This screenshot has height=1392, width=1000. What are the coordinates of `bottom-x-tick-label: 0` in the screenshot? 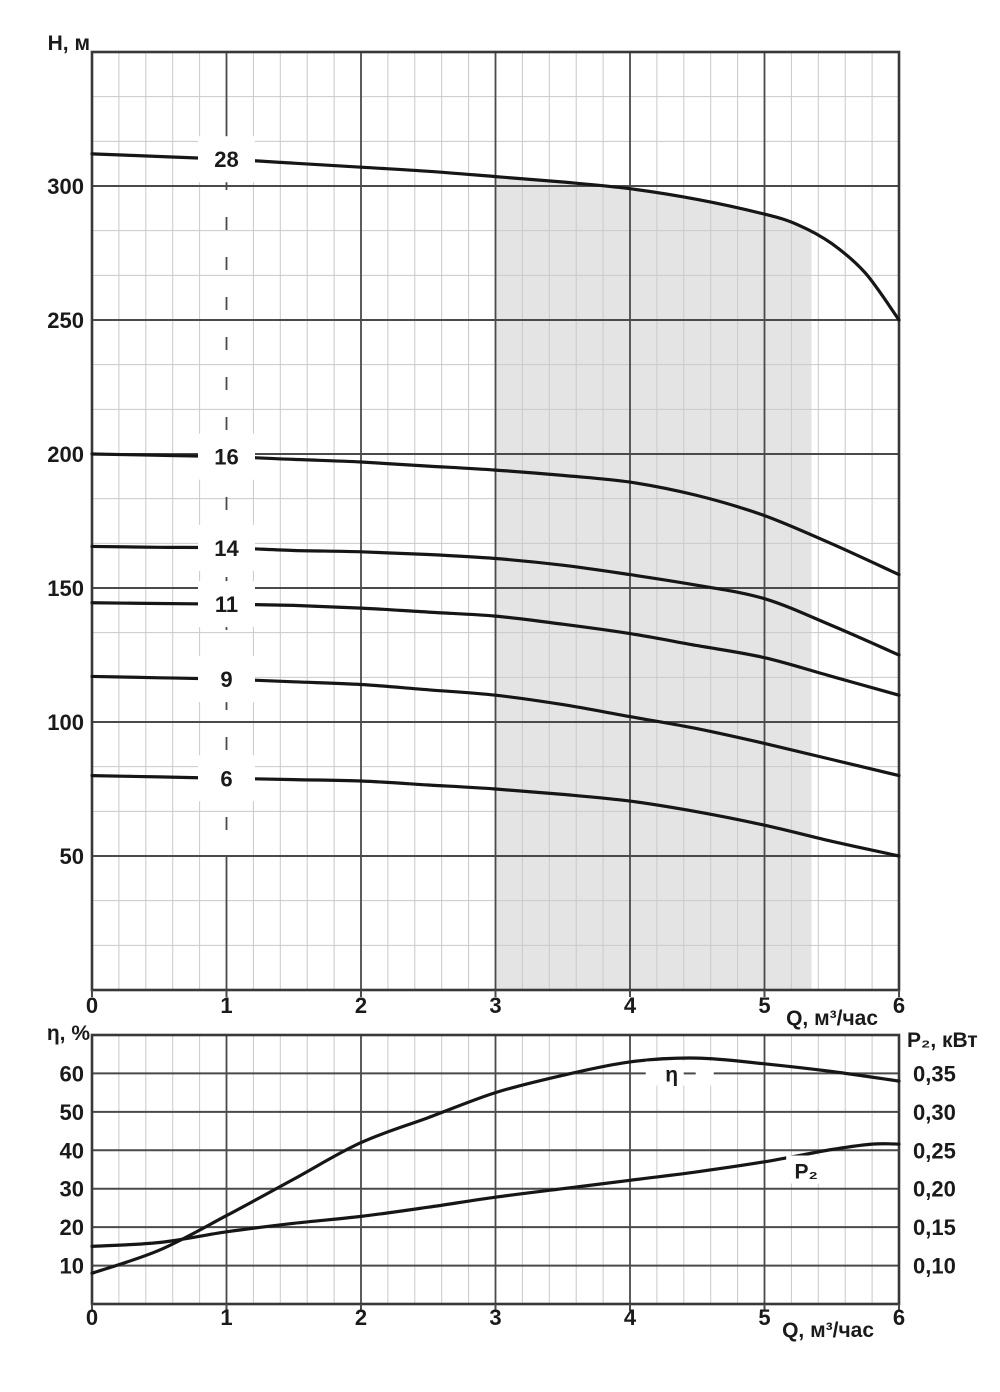 It's located at (92, 1317).